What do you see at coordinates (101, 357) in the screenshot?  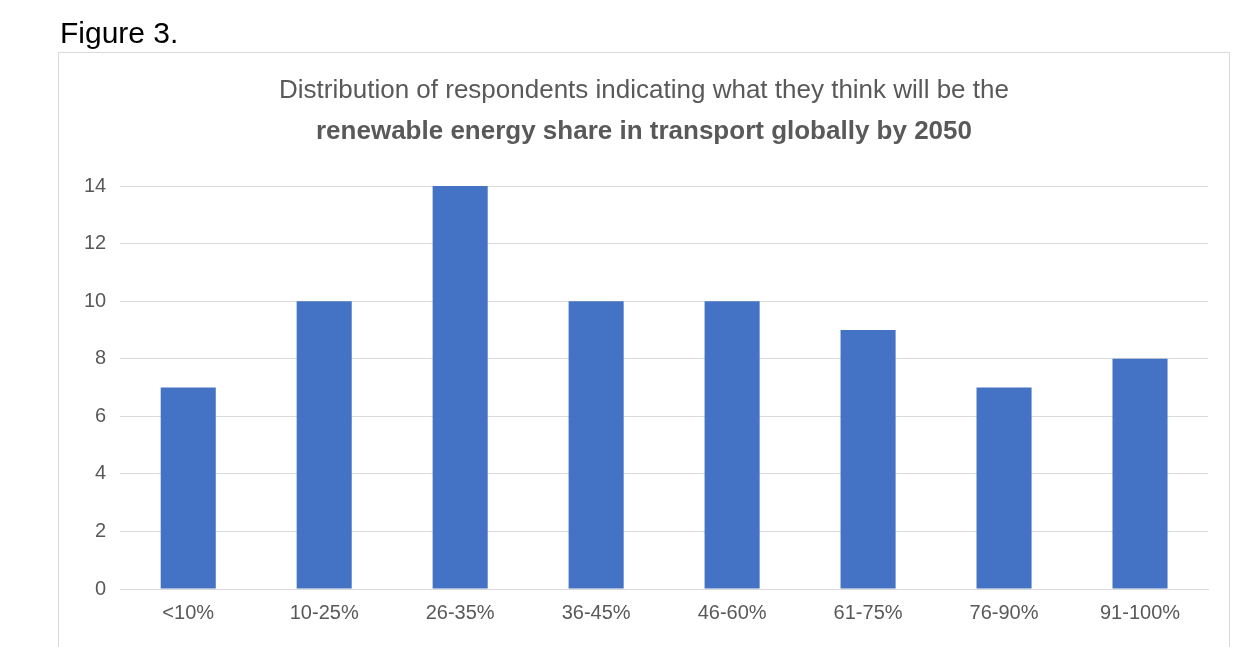 I see `y-tick-label: 8` at bounding box center [101, 357].